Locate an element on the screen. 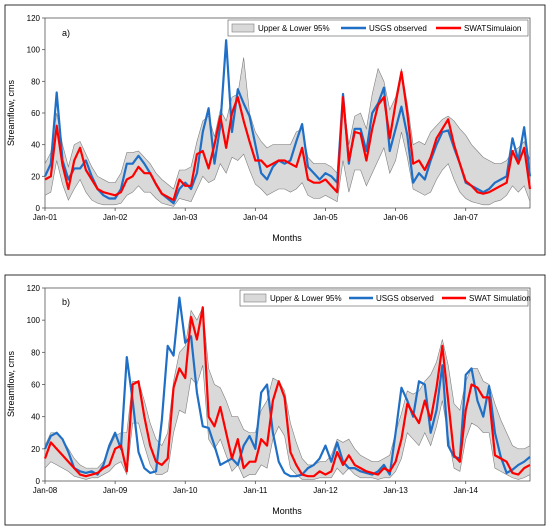 The height and width of the screenshot is (530, 550). panel-a-legend-box is located at coordinates (378, 28).